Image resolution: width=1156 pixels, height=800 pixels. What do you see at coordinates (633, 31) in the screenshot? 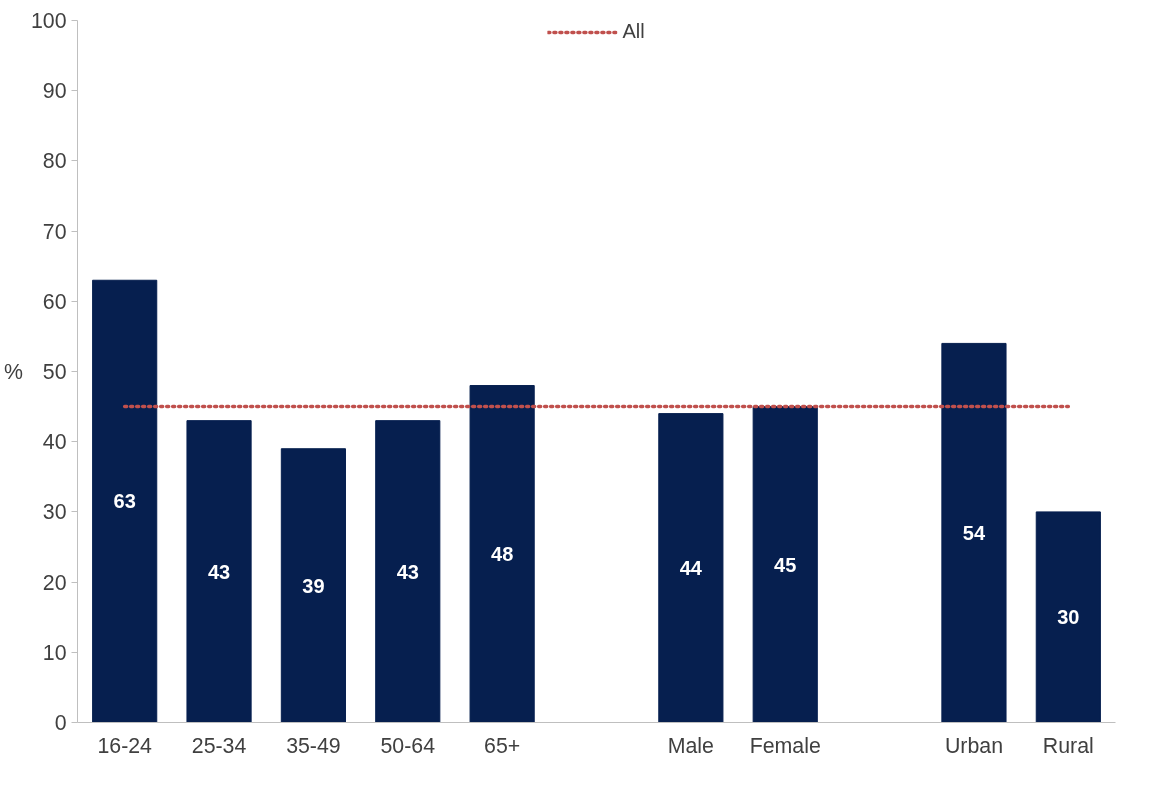
I see `legend-label: All` at bounding box center [633, 31].